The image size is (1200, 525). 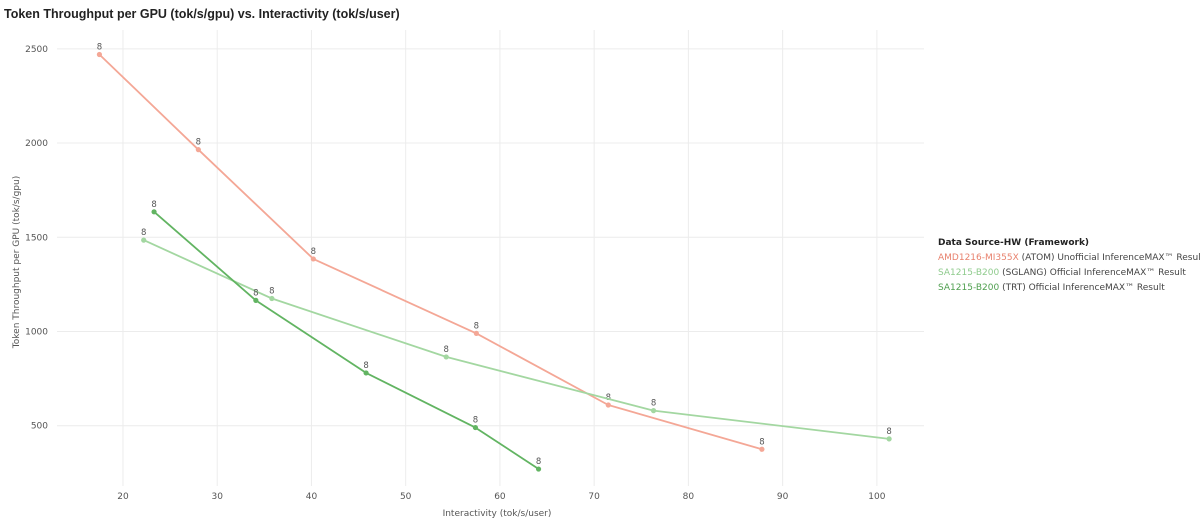 I want to click on x-tick-label: 30, so click(x=217, y=497).